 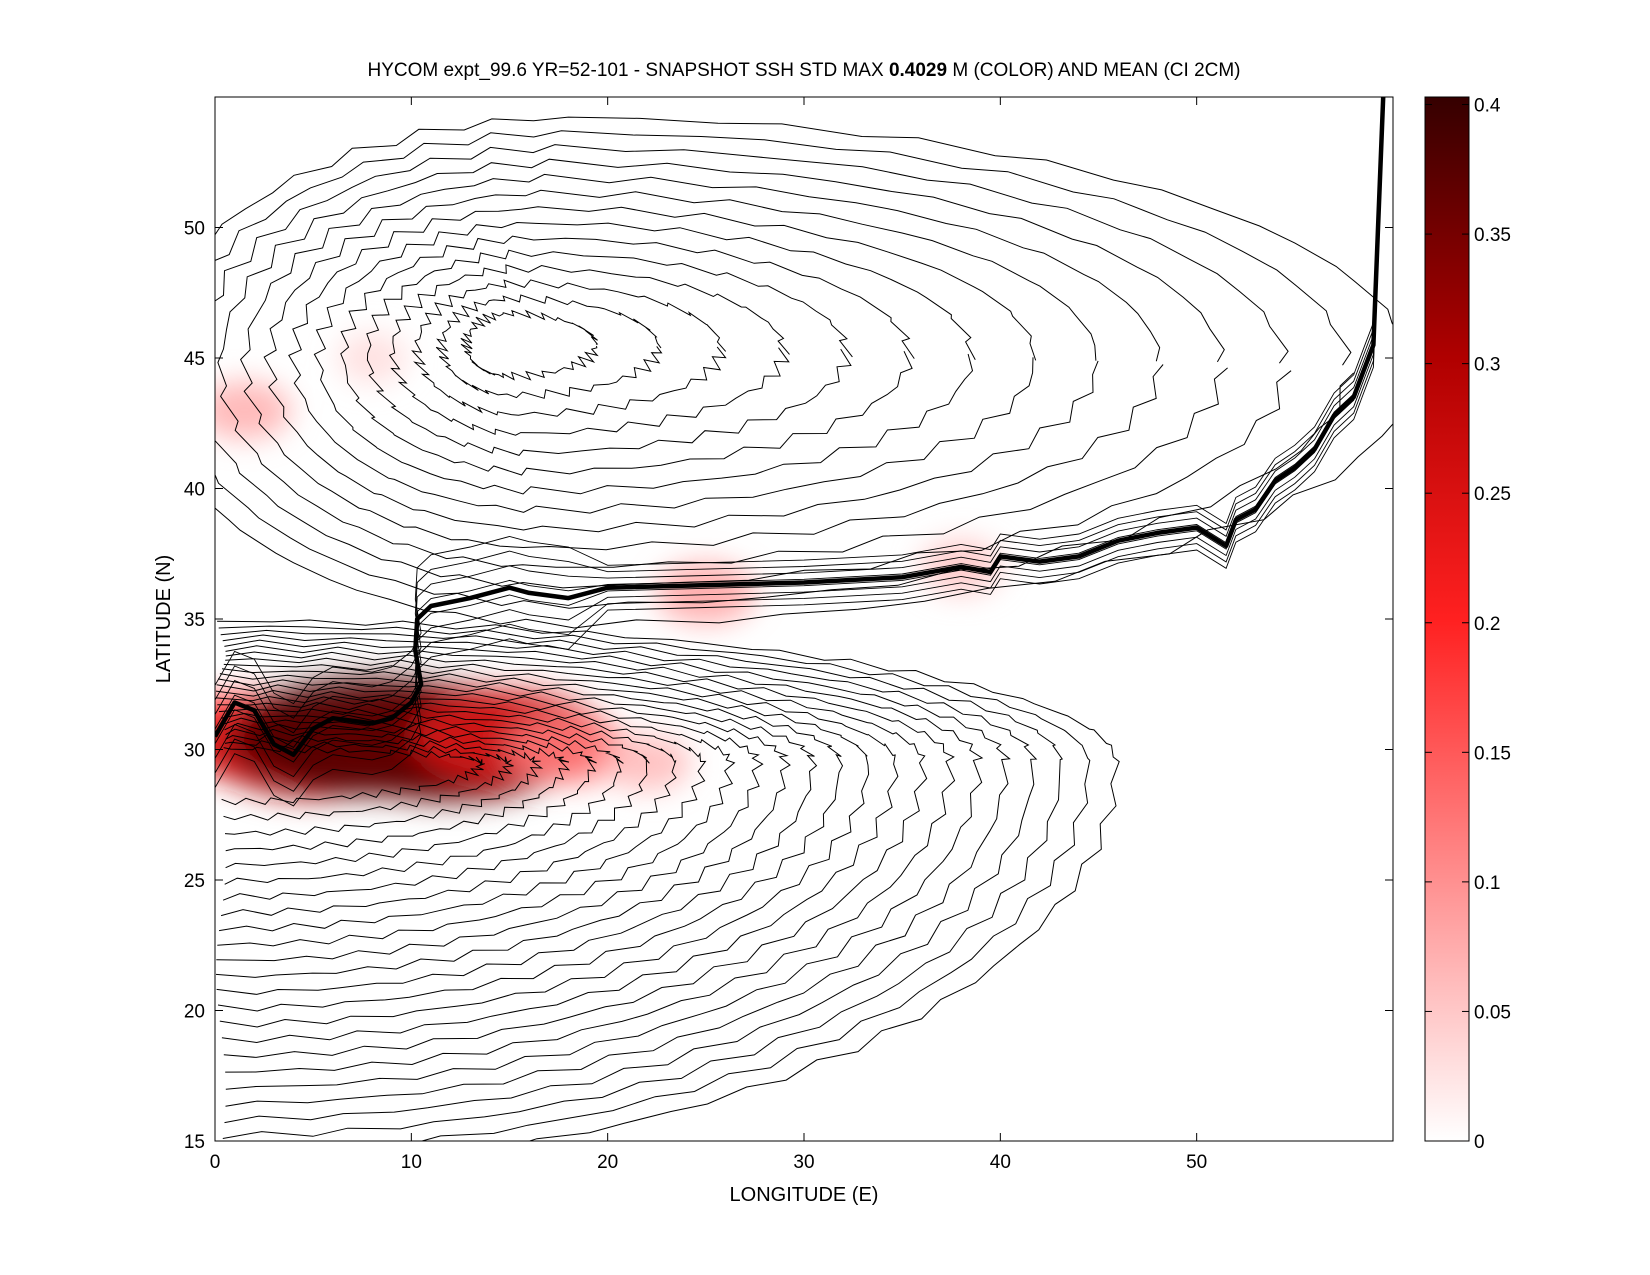 What do you see at coordinates (607, 1162) in the screenshot?
I see `x-tick-label: 20` at bounding box center [607, 1162].